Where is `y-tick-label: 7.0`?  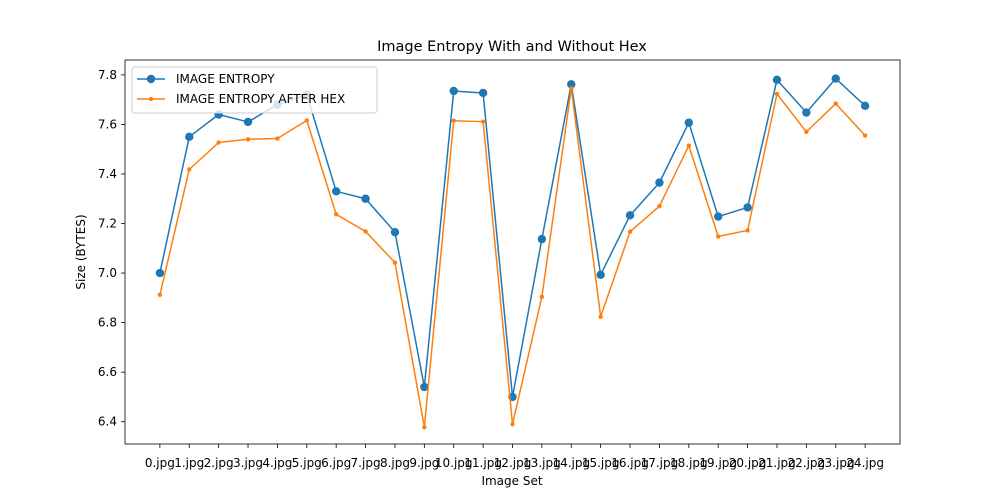
y-tick-label: 7.0 is located at coordinates (107, 273).